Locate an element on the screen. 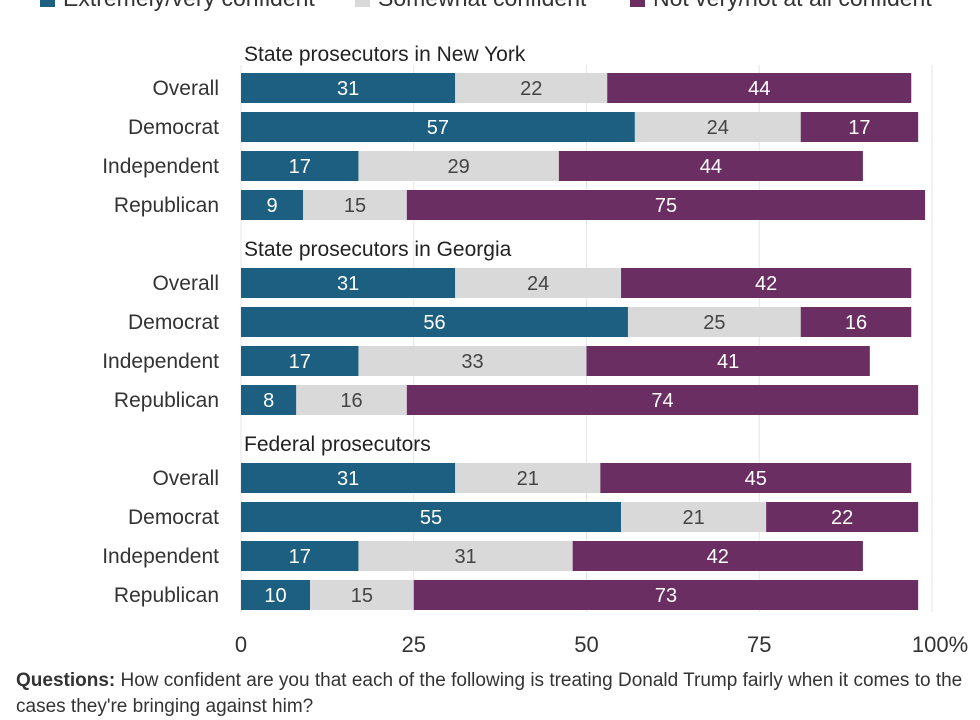 This screenshot has width=980, height=720. bar-row-independent: Independent 17 33 41 is located at coordinates (486, 361).